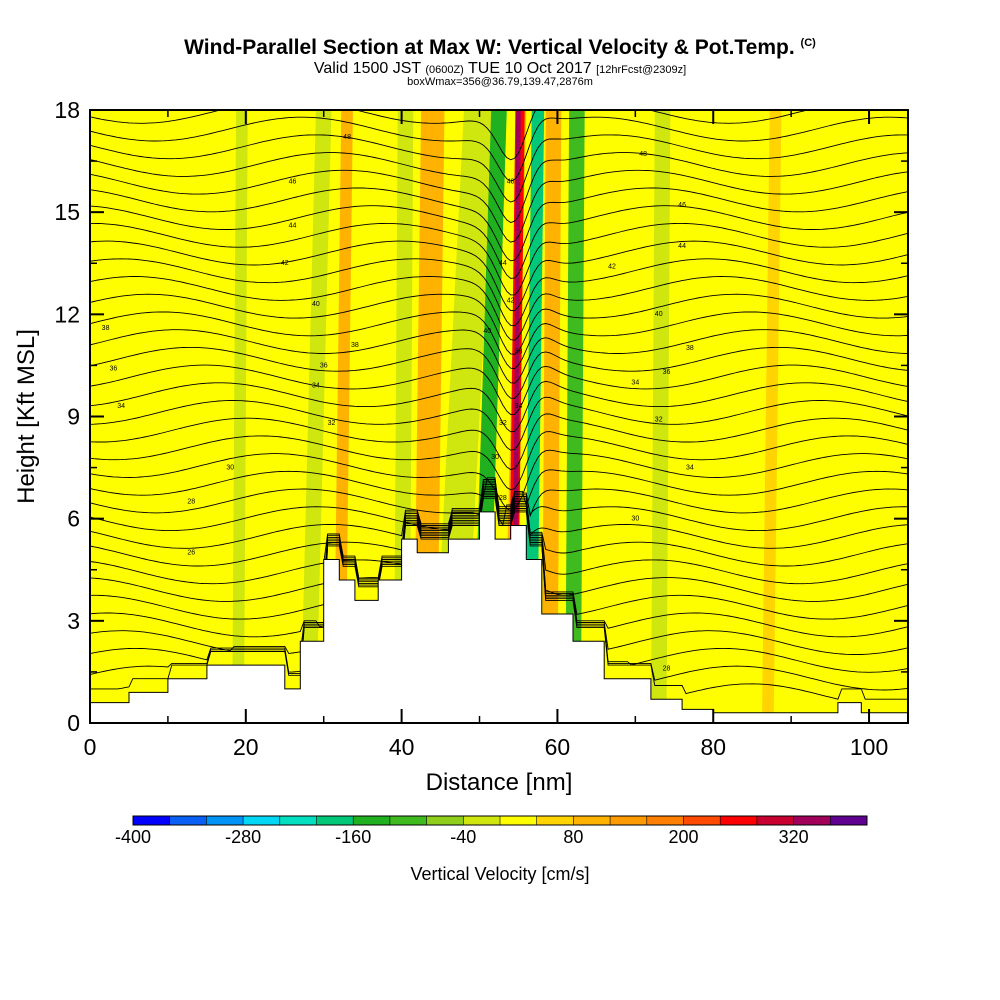 This screenshot has width=1000, height=1000. Describe the element at coordinates (794, 837) in the screenshot. I see `colorbar-label: 320` at that location.